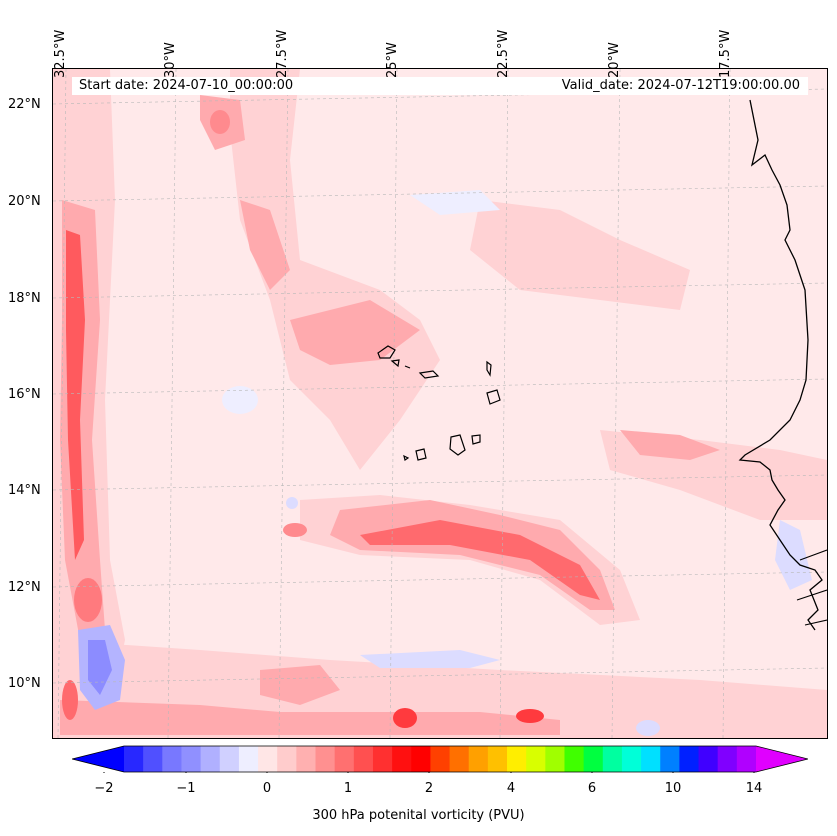  I want to click on colorbar-tick-label: 1, so click(348, 788).